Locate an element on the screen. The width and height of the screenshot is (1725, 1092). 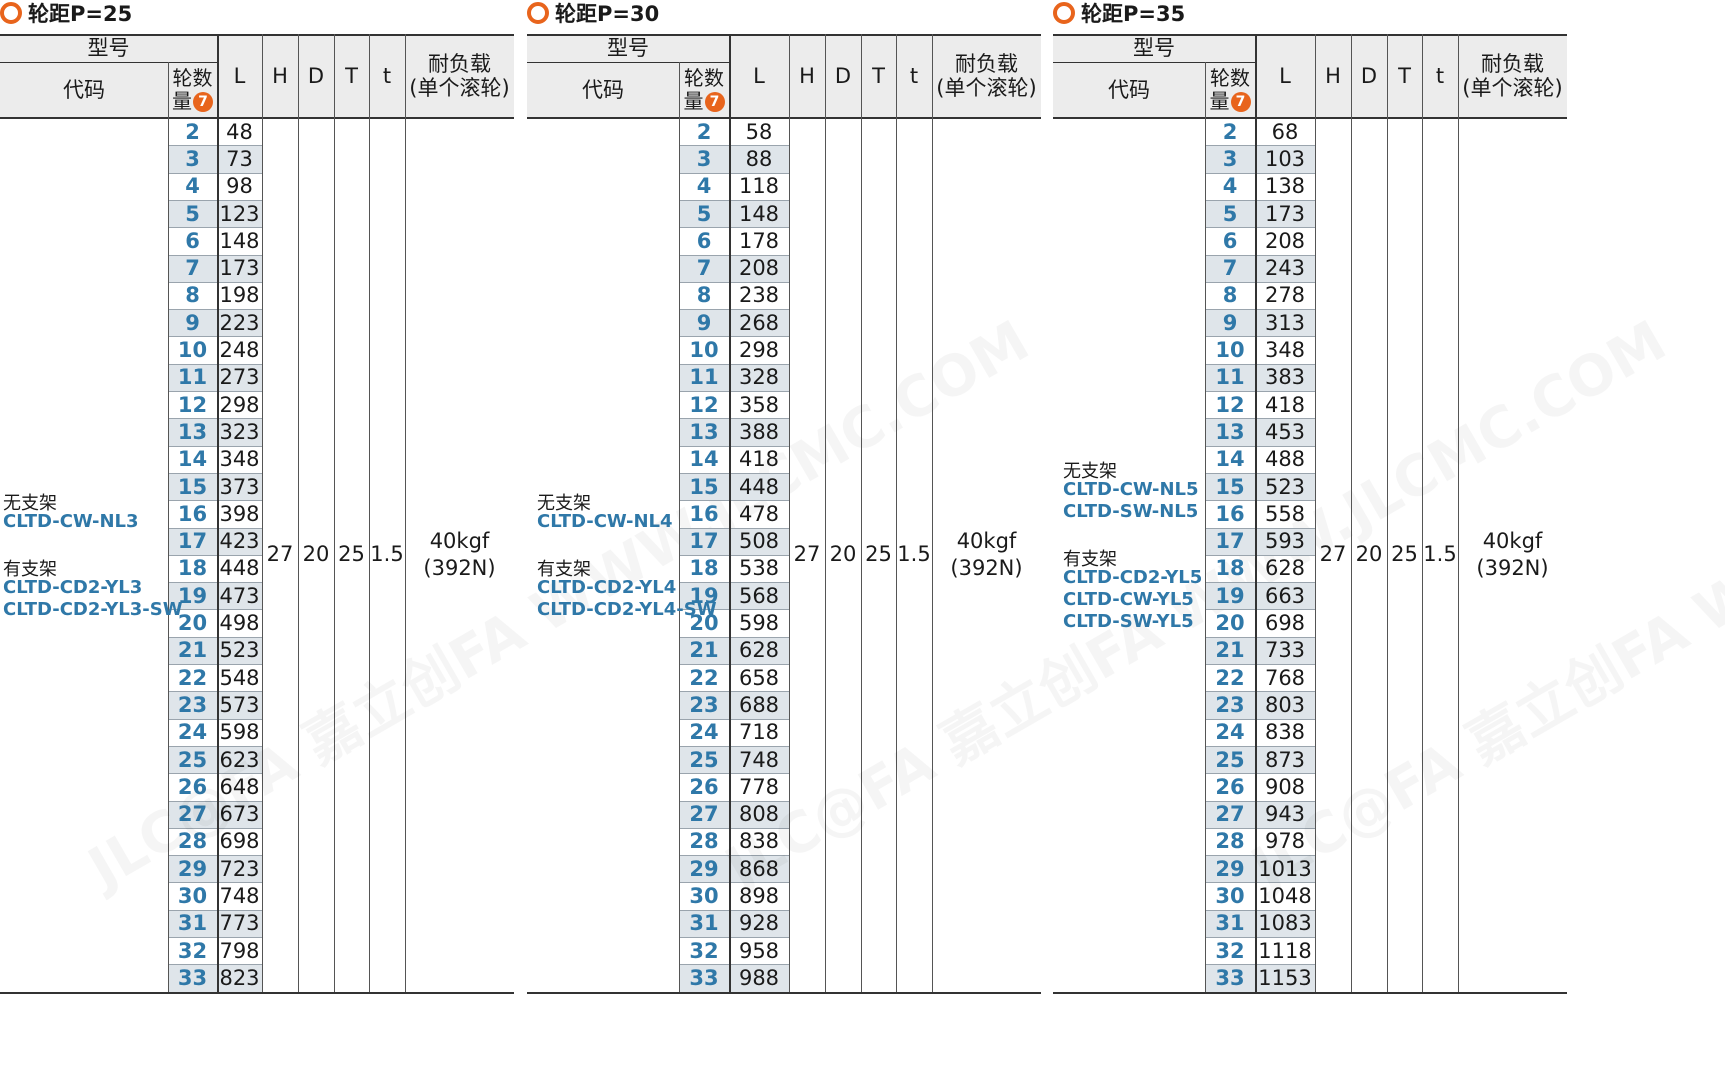
length-cell: 673 is located at coordinates (239, 814).